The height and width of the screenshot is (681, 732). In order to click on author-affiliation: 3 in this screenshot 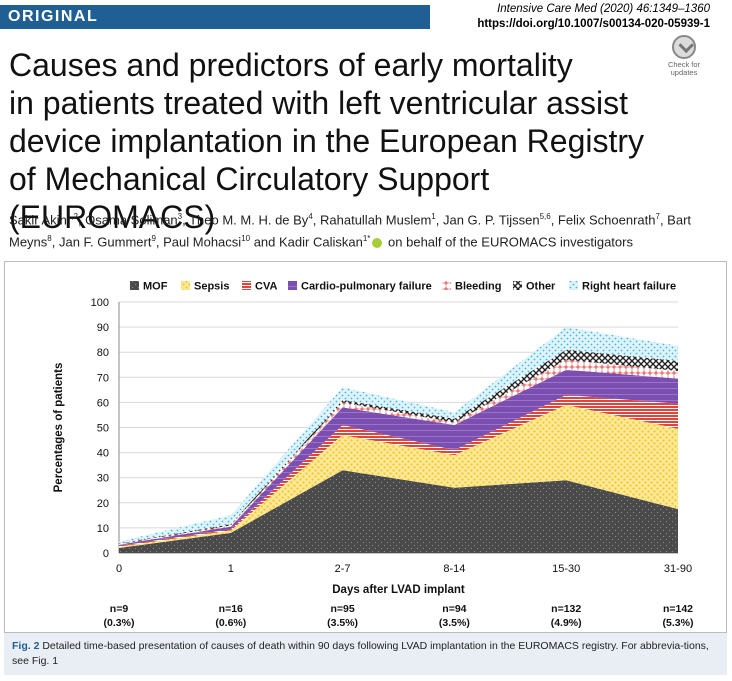, I will do `click(180, 216)`.